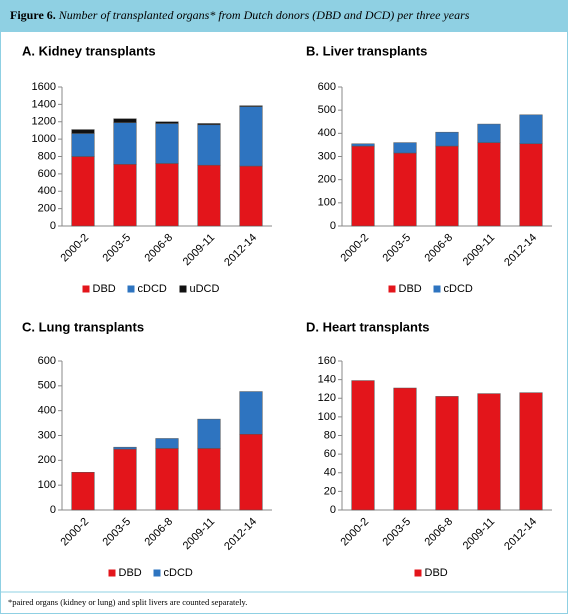 This screenshot has height=614, width=568. Describe the element at coordinates (205, 289) in the screenshot. I see `legend-label: uDCD` at that location.